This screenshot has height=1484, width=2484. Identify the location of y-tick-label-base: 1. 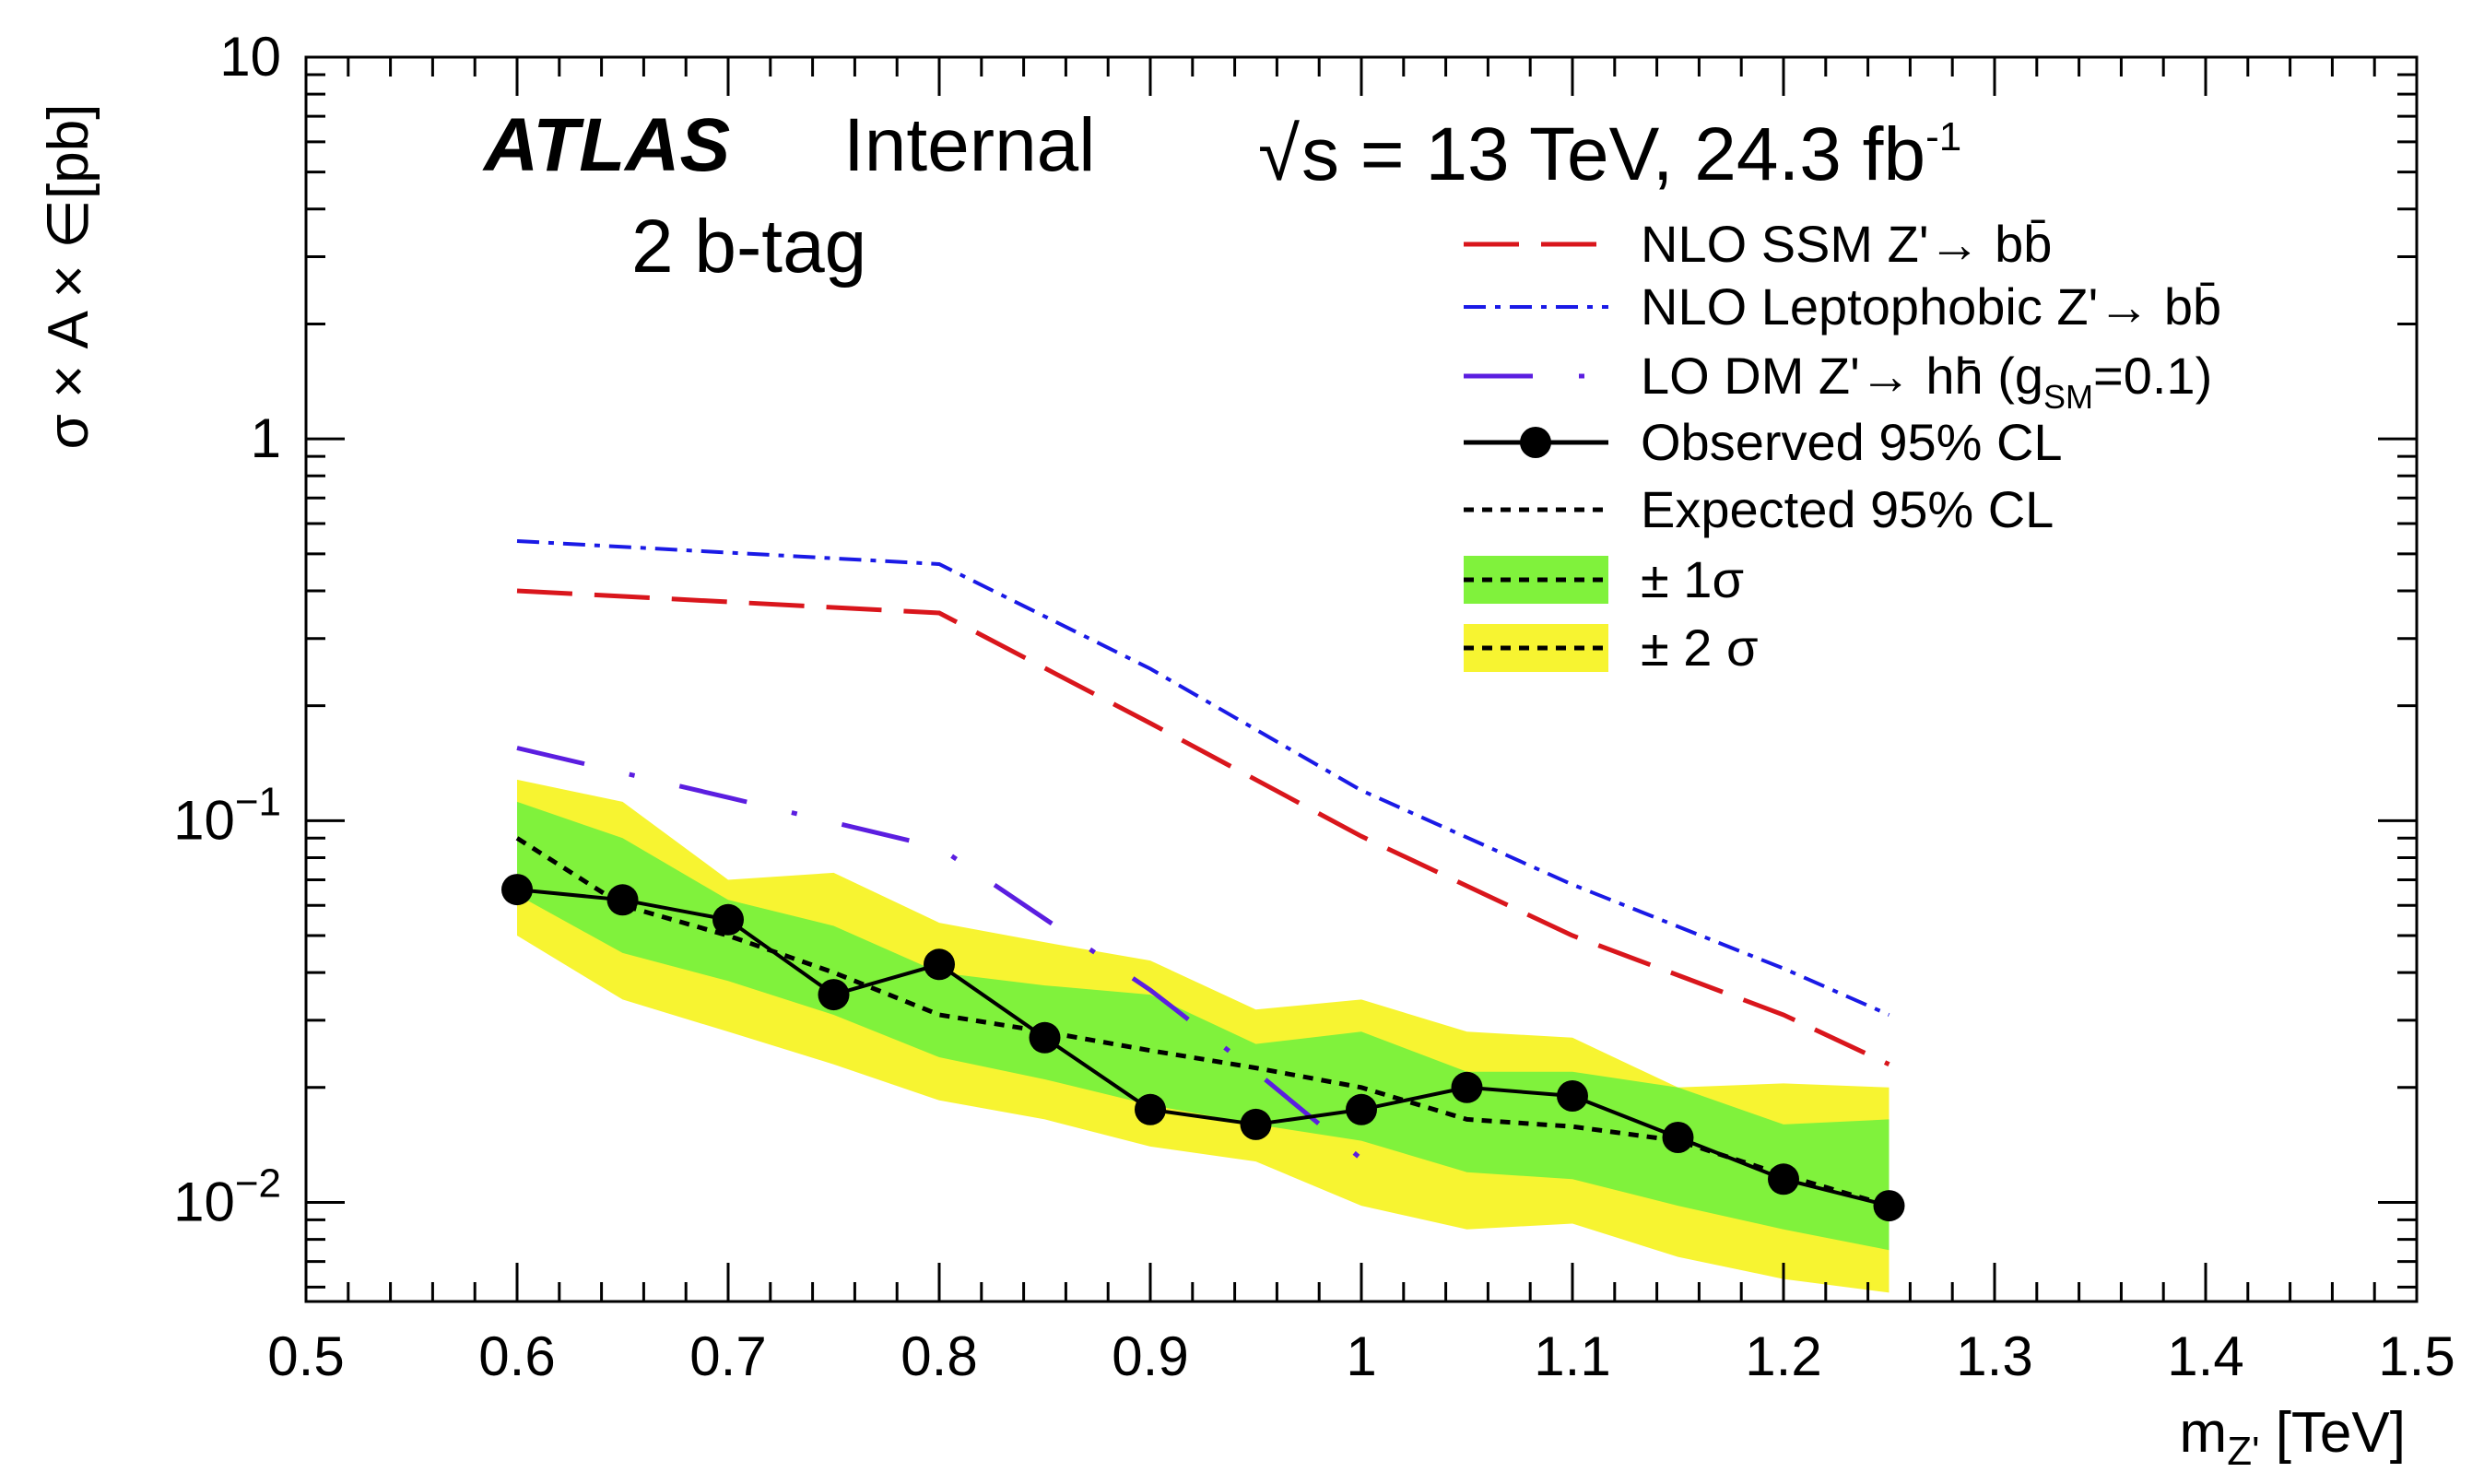
(266, 438).